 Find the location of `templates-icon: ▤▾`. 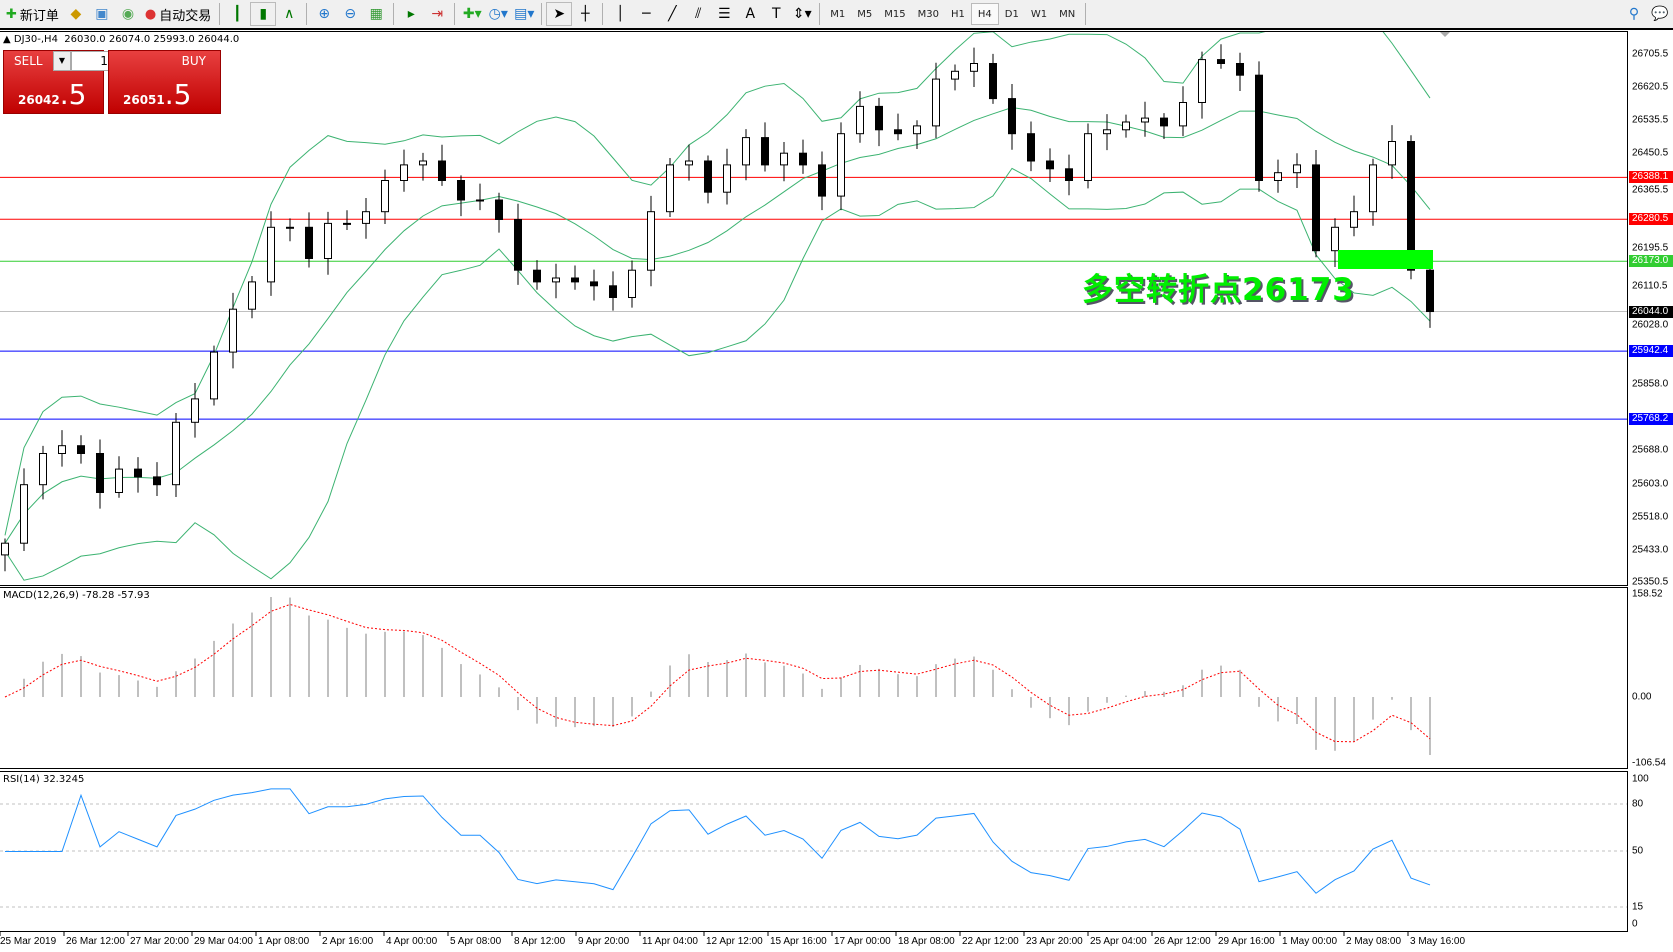

templates-icon: ▤▾ is located at coordinates (524, 14).